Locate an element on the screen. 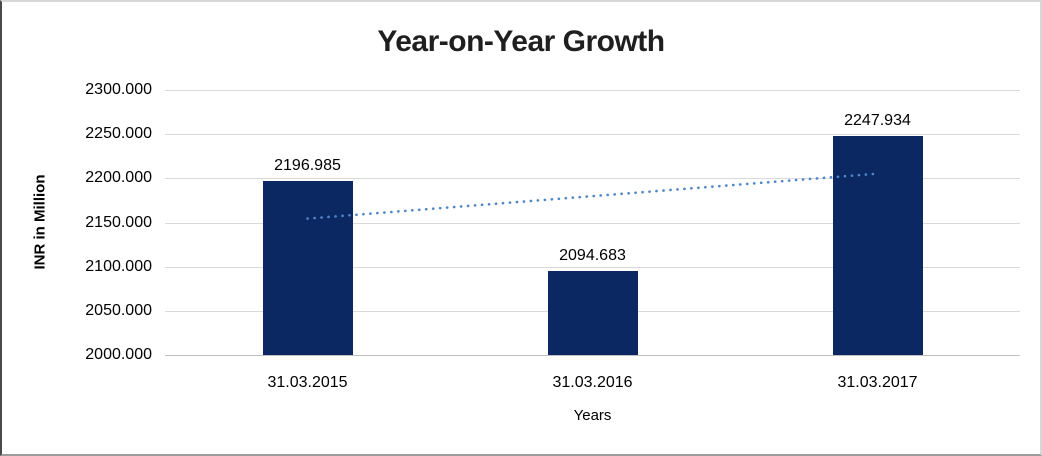  chart-title: Year-on-Year Growth is located at coordinates (521, 41).